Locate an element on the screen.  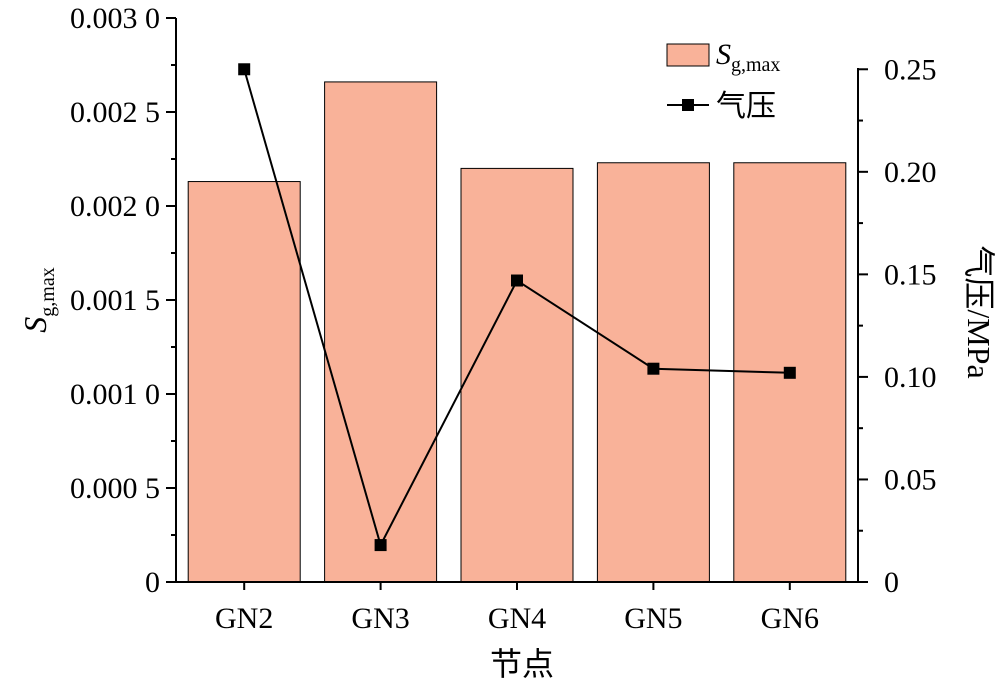
legend-line-label: 气压 is located at coordinates (746, 106).